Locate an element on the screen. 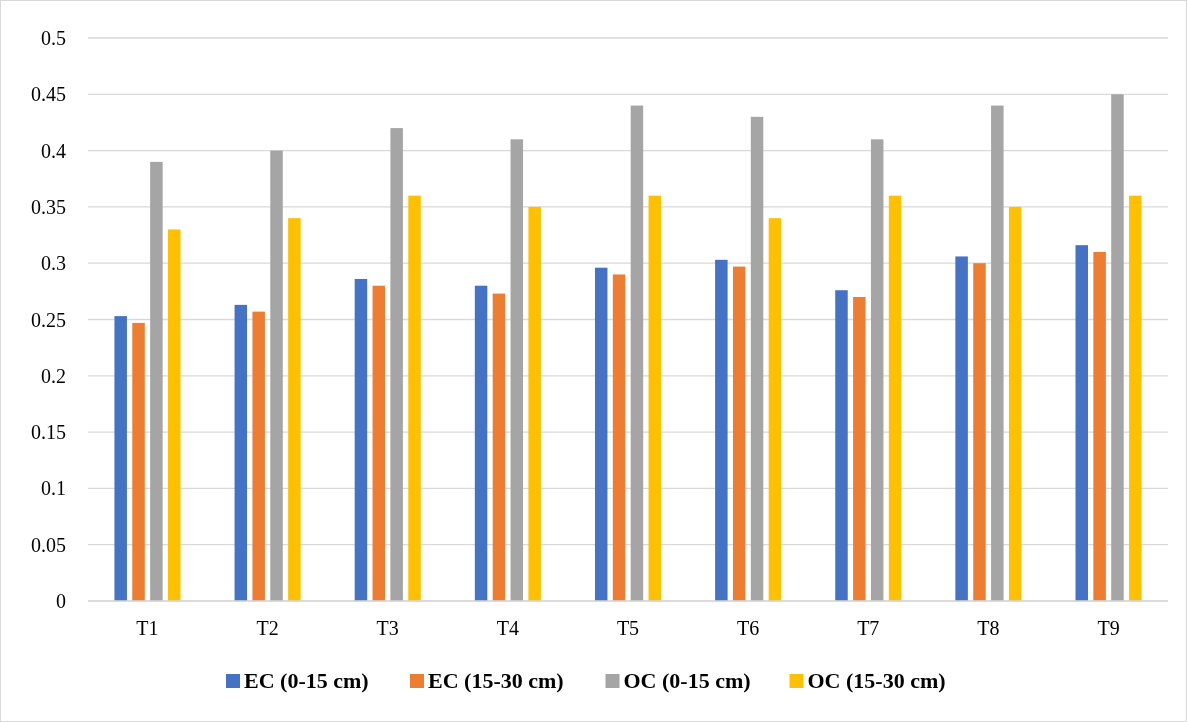 The image size is (1187, 722). y-tick-label: 0.45 is located at coordinates (48, 94).